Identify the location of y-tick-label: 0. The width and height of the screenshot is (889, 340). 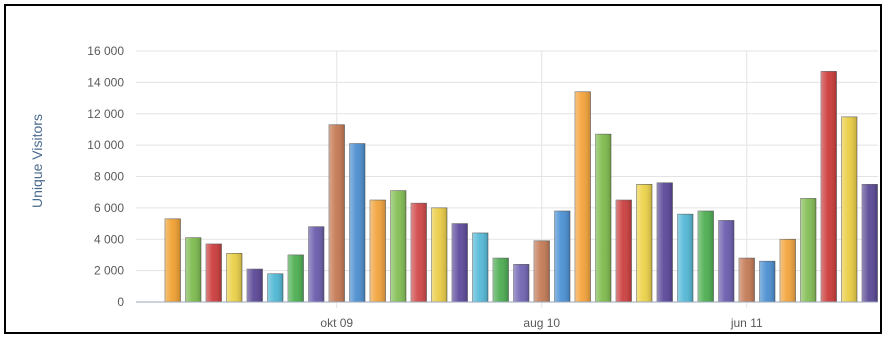
(120, 302).